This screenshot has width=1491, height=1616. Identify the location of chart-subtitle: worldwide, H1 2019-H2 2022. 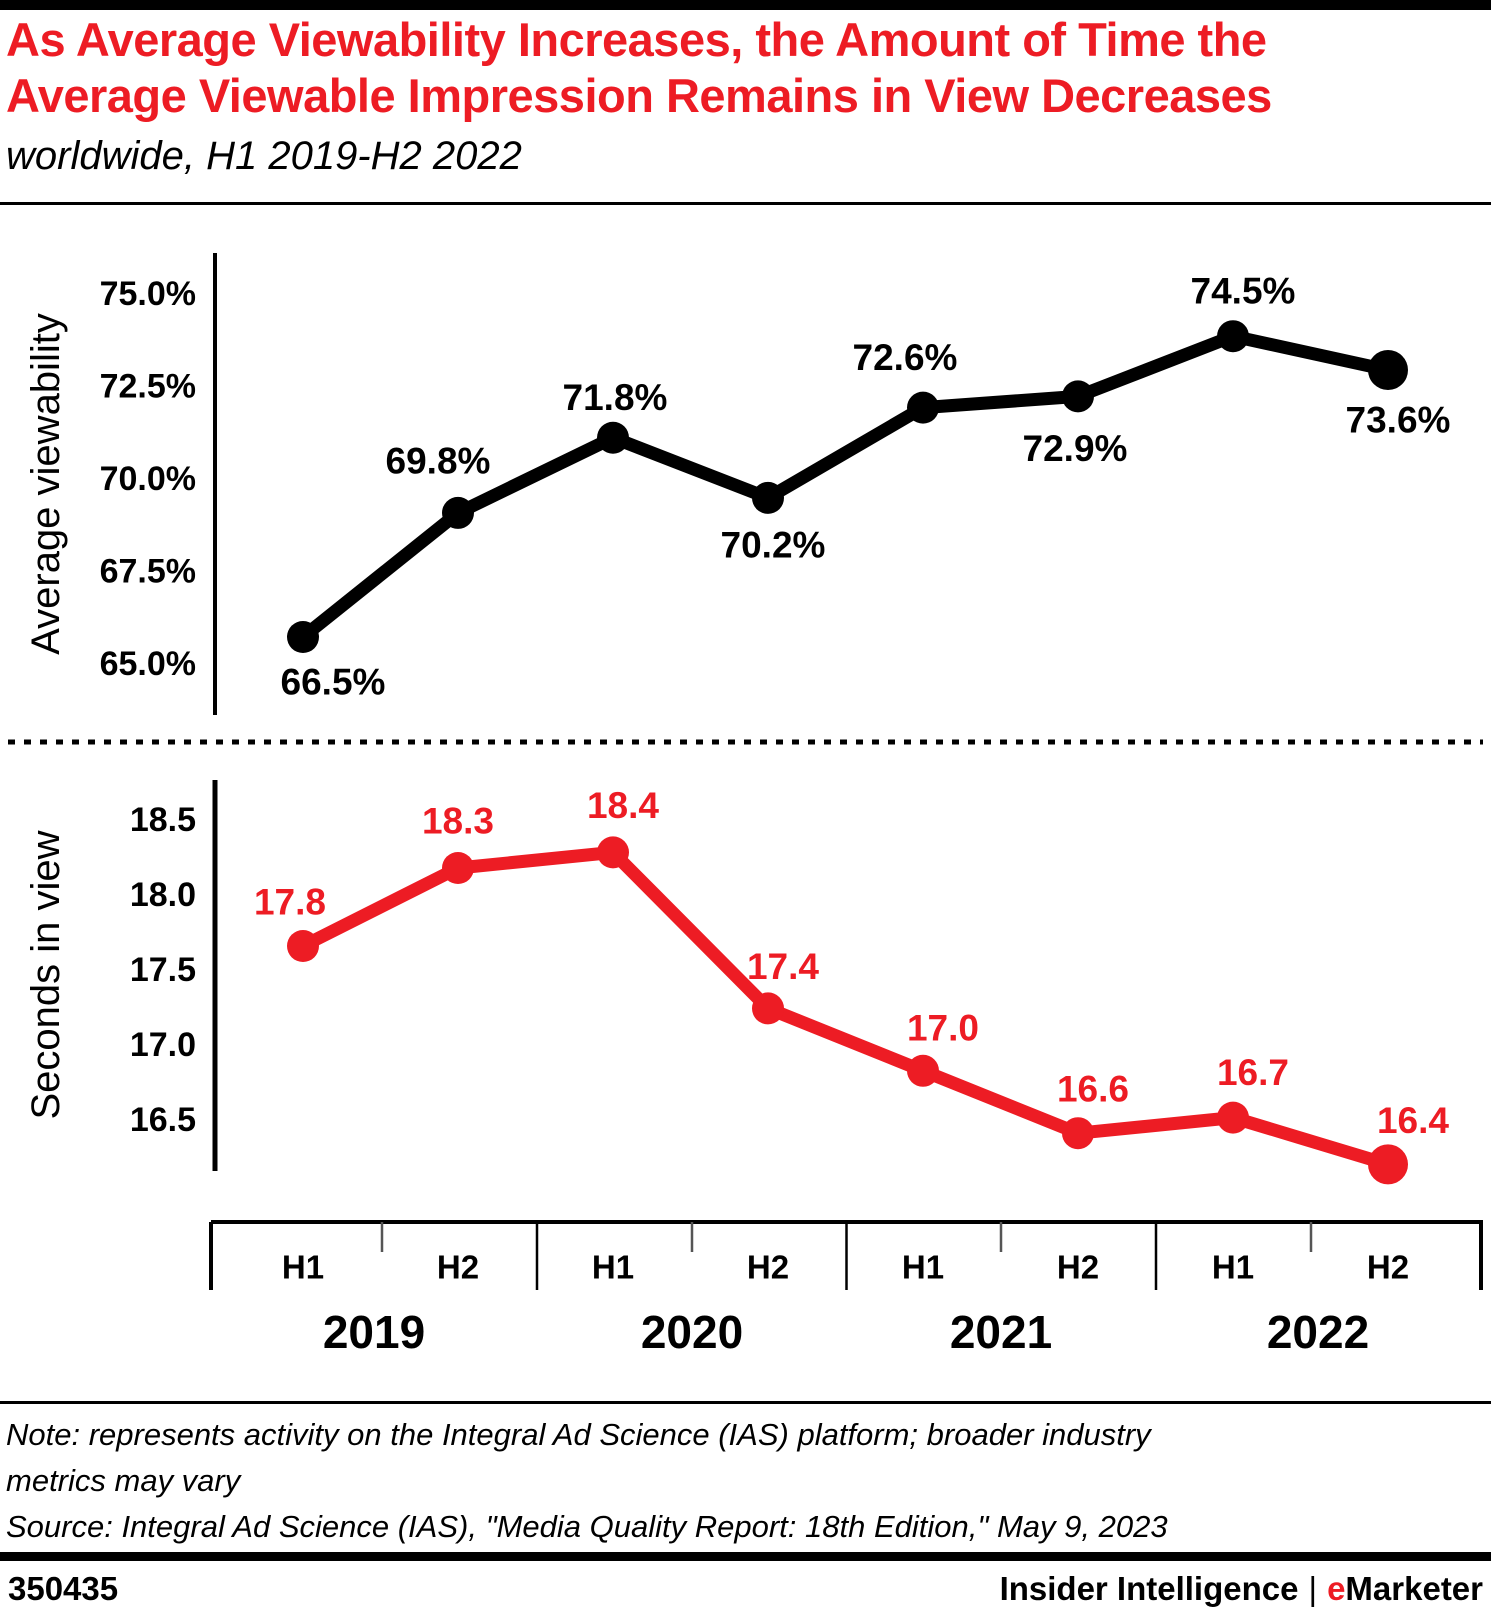
(264, 156).